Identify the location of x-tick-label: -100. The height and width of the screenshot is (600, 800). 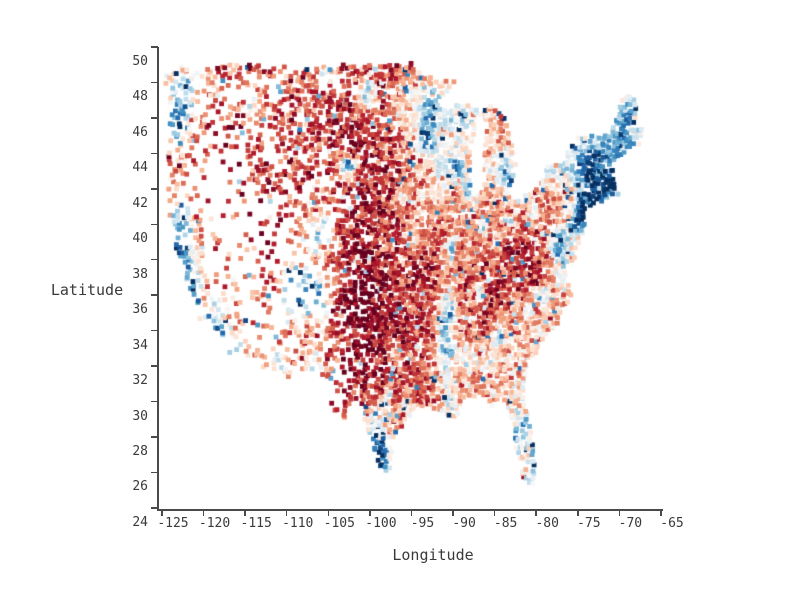
(381, 523).